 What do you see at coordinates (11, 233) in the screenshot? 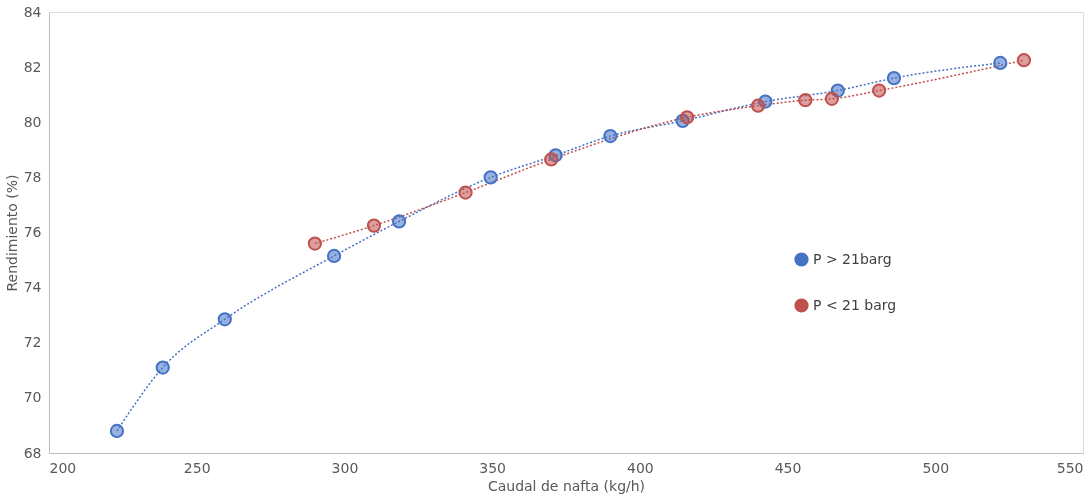
I see `y-axis-title: Rendimiento (%)` at bounding box center [11, 233].